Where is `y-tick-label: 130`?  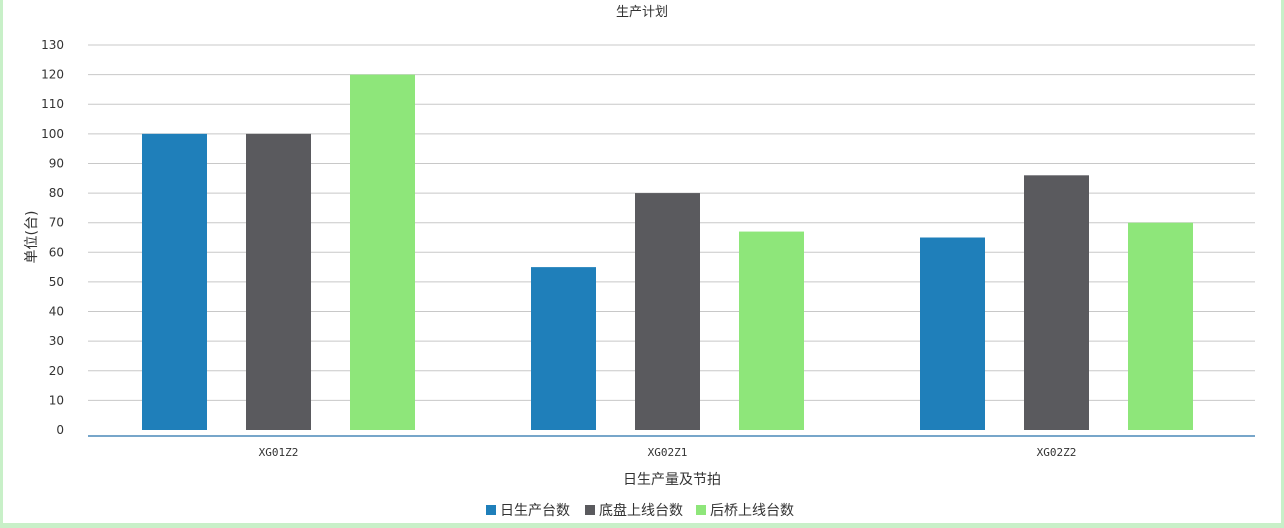 y-tick-label: 130 is located at coordinates (52, 45).